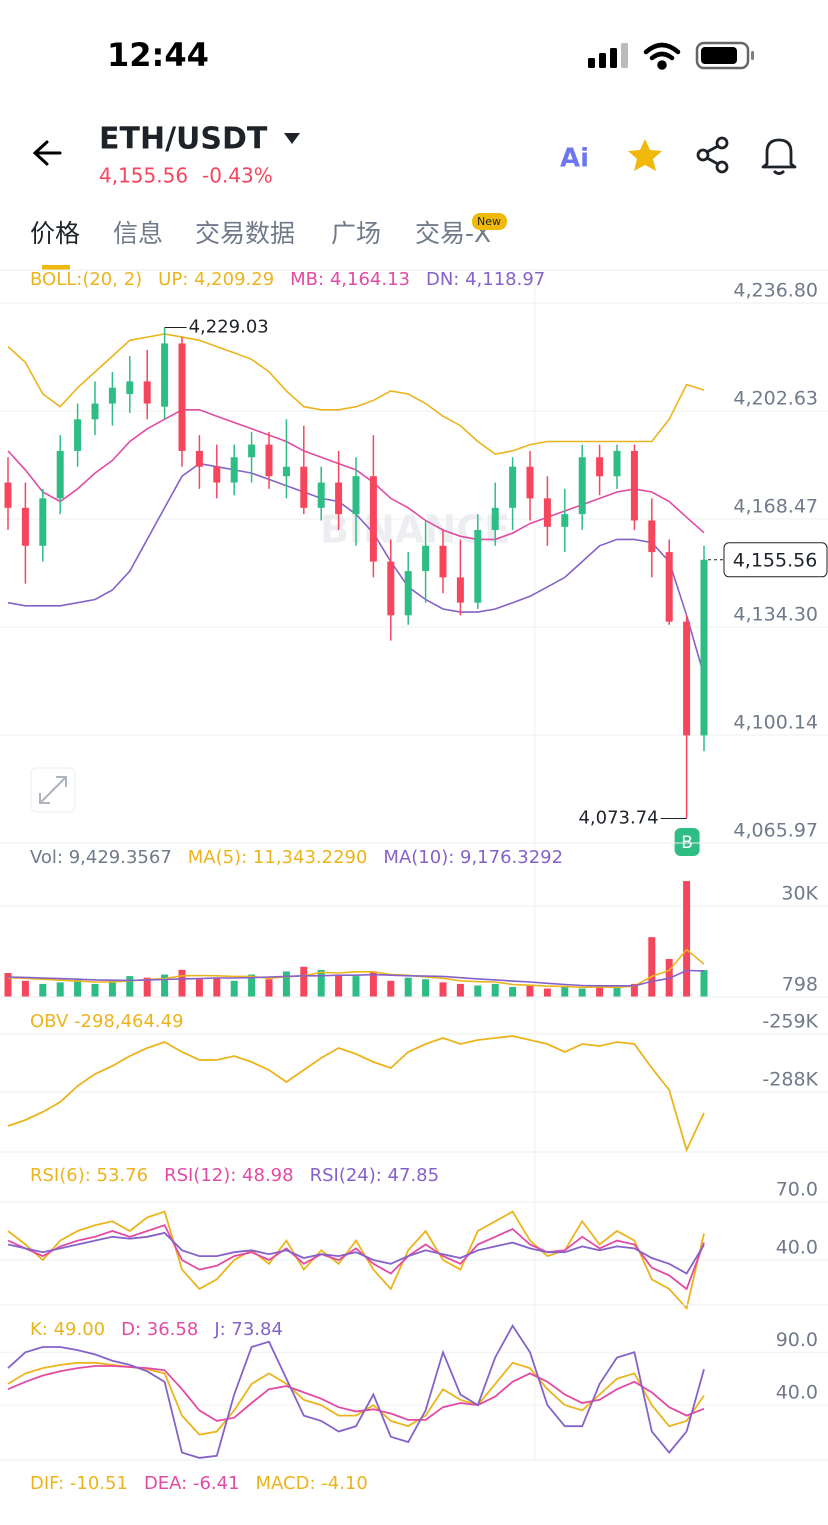 This screenshot has height=1525, width=828. What do you see at coordinates (79, 1483) in the screenshot?
I see `legend-item: DIF: -10.51` at bounding box center [79, 1483].